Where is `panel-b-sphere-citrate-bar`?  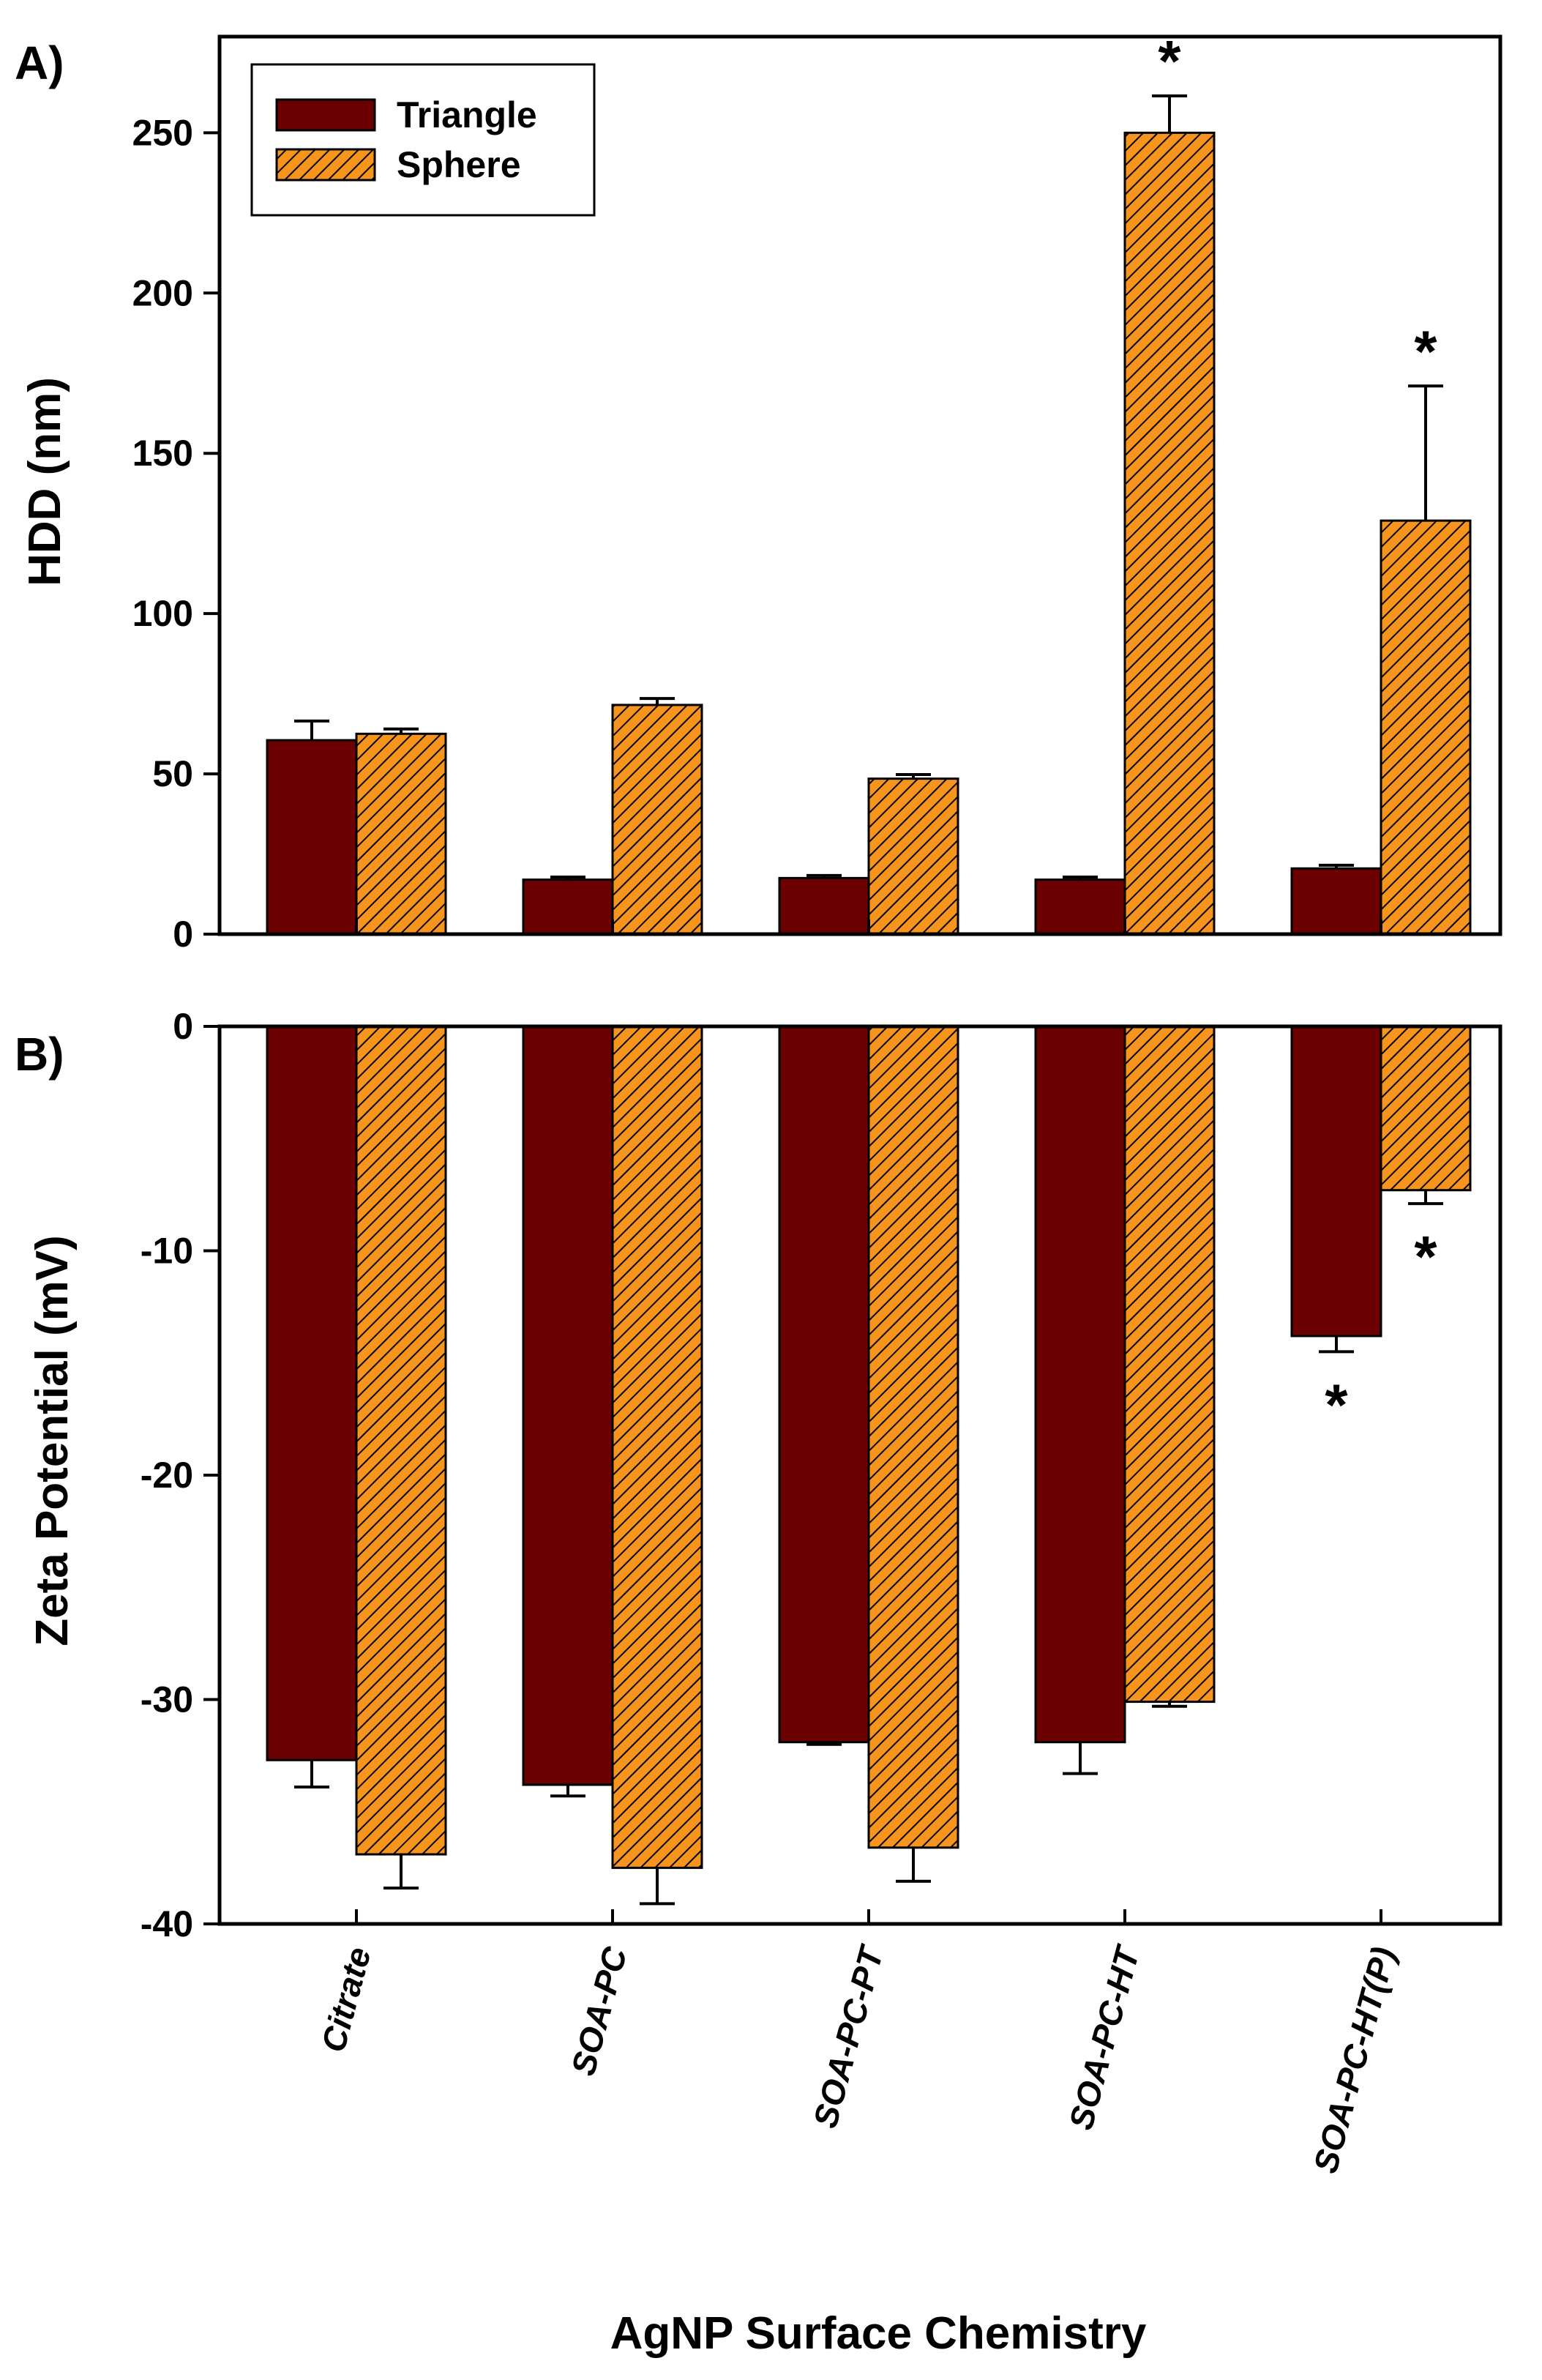 panel-b-sphere-citrate-bar is located at coordinates (401, 1440).